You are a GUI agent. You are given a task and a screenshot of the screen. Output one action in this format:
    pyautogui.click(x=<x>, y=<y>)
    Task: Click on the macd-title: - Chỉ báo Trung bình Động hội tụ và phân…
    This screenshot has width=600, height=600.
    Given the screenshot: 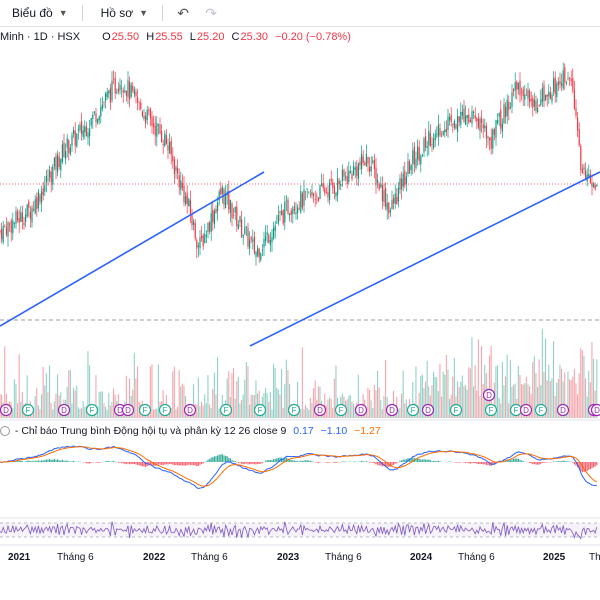 What is the action you would take?
    pyautogui.click(x=150, y=431)
    